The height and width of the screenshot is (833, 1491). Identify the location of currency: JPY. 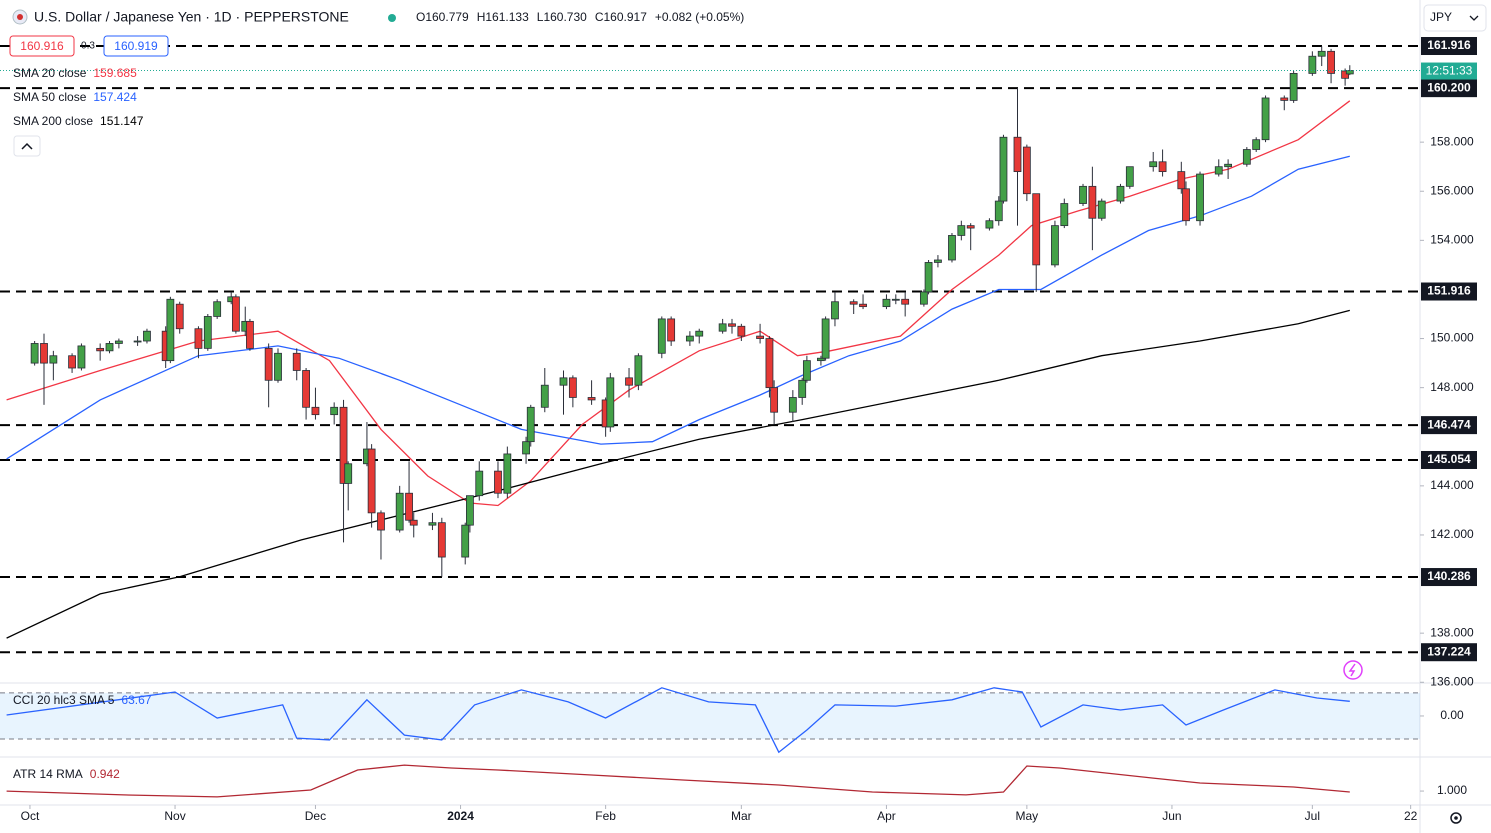
(1441, 17).